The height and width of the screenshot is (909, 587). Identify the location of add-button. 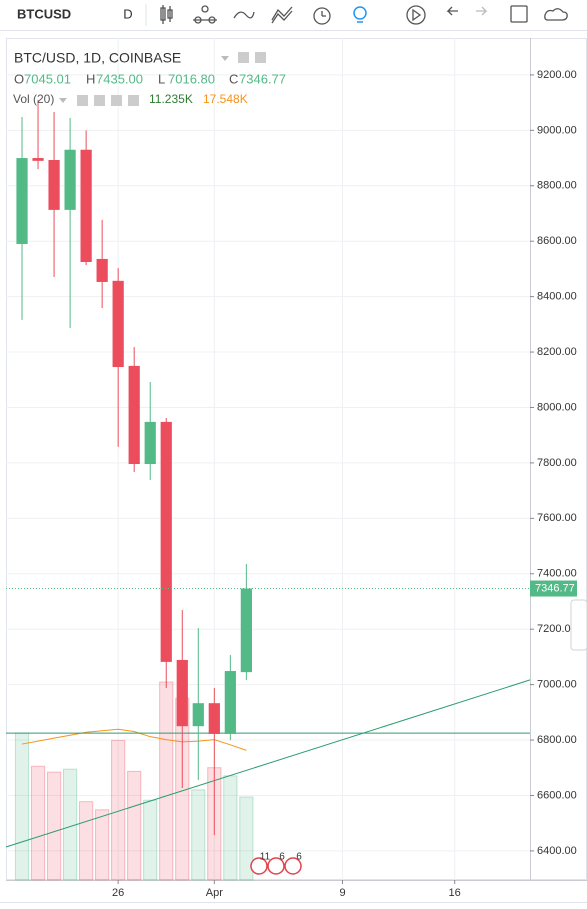
(116, 100).